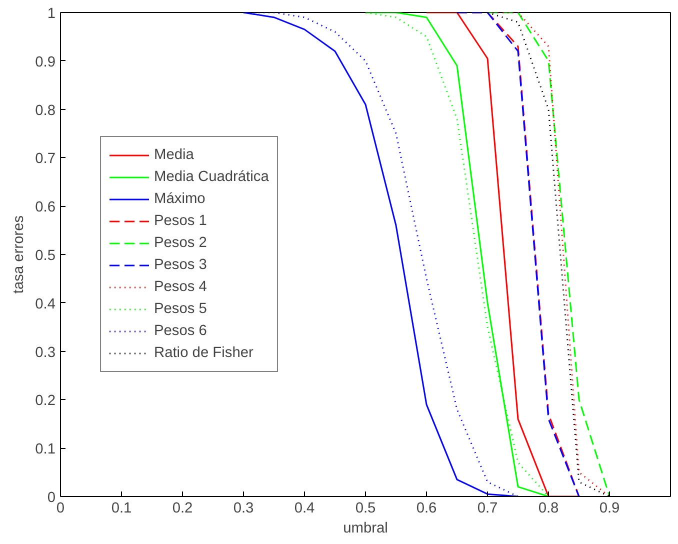  I want to click on y-tick-label: 0.3, so click(45, 352).